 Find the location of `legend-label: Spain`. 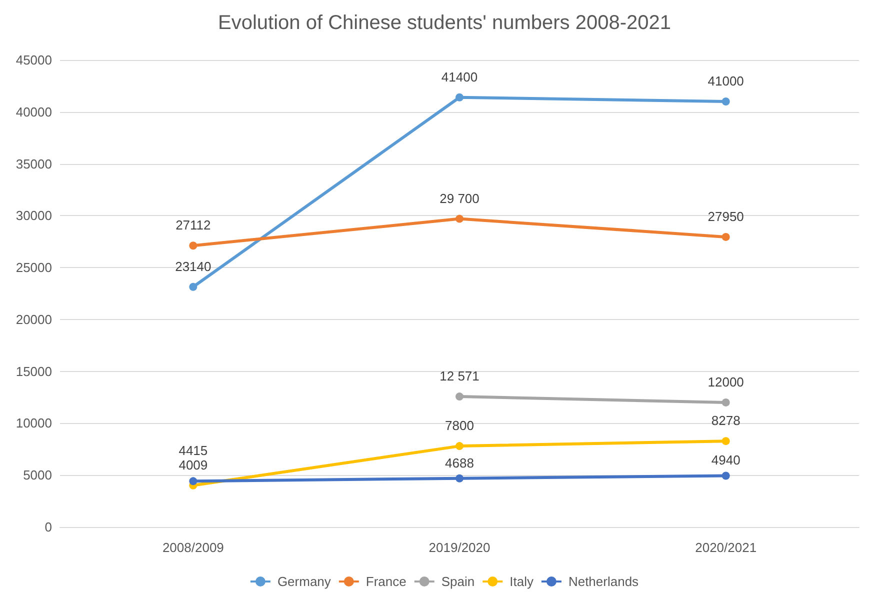

legend-label: Spain is located at coordinates (458, 581).